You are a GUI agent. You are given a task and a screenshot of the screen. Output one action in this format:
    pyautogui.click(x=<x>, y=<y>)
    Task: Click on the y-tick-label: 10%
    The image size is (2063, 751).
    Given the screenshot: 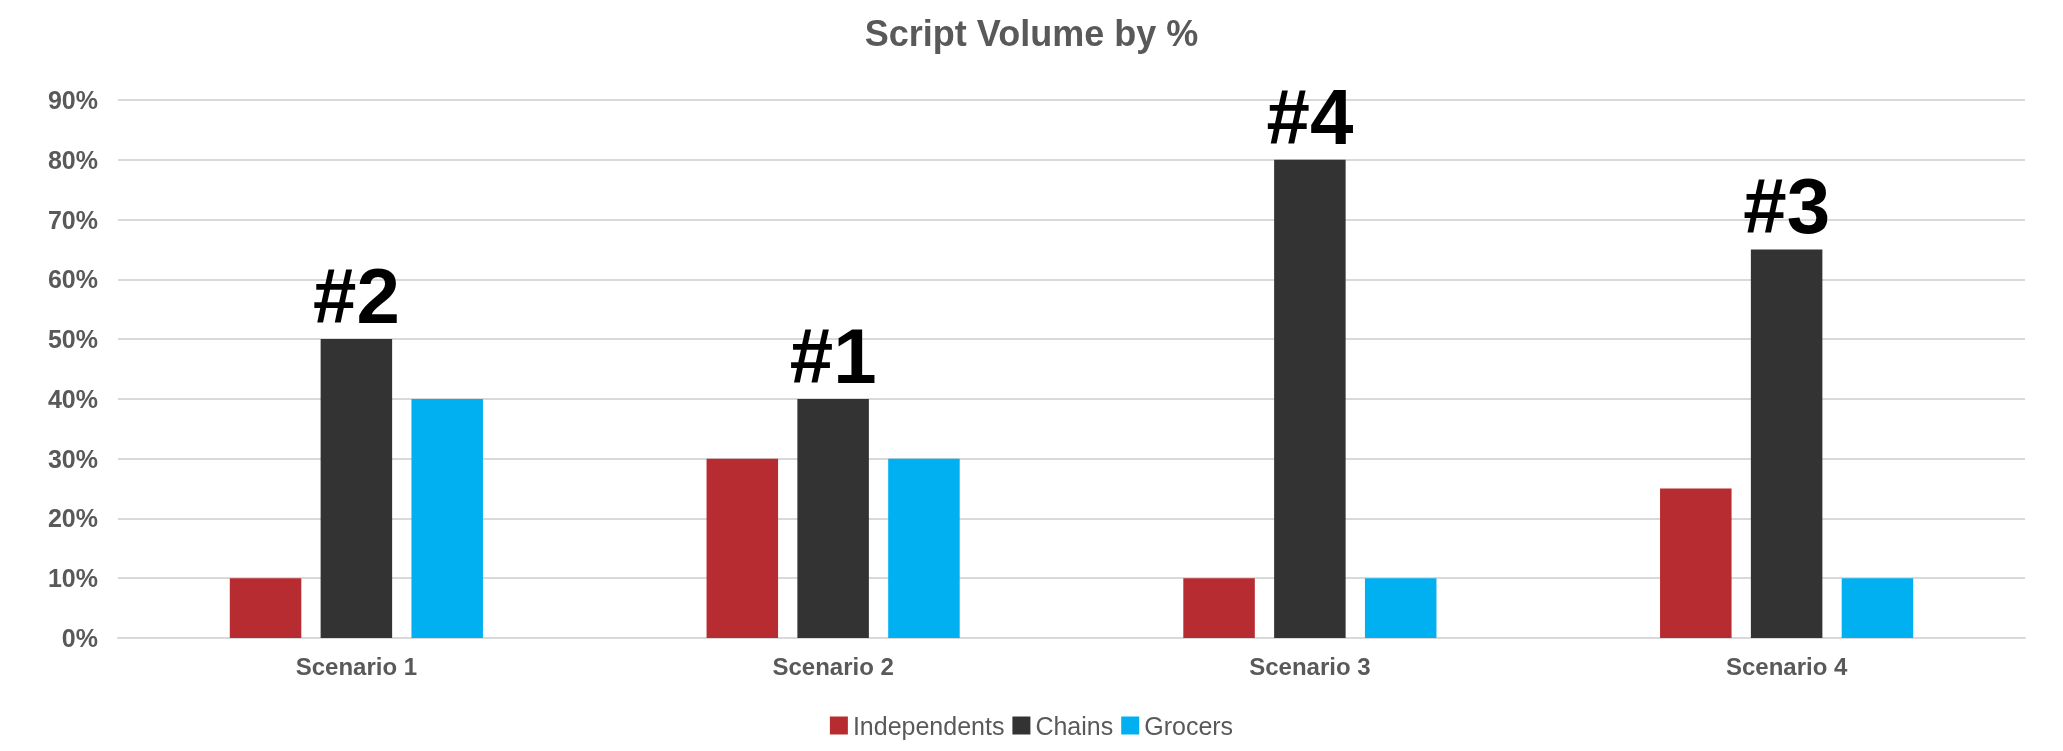 What is the action you would take?
    pyautogui.click(x=72, y=578)
    